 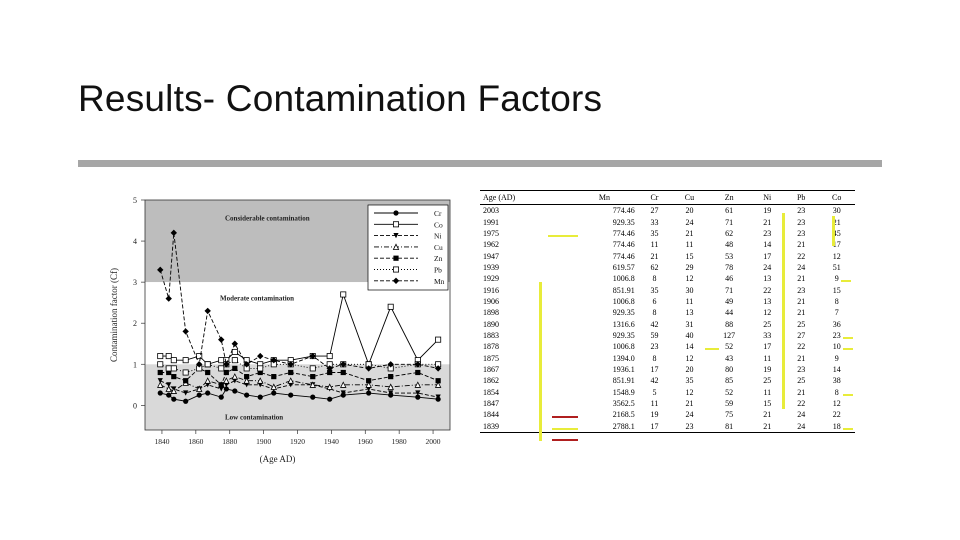 What do you see at coordinates (767, 197) in the screenshot?
I see `column-header: Ni` at bounding box center [767, 197].